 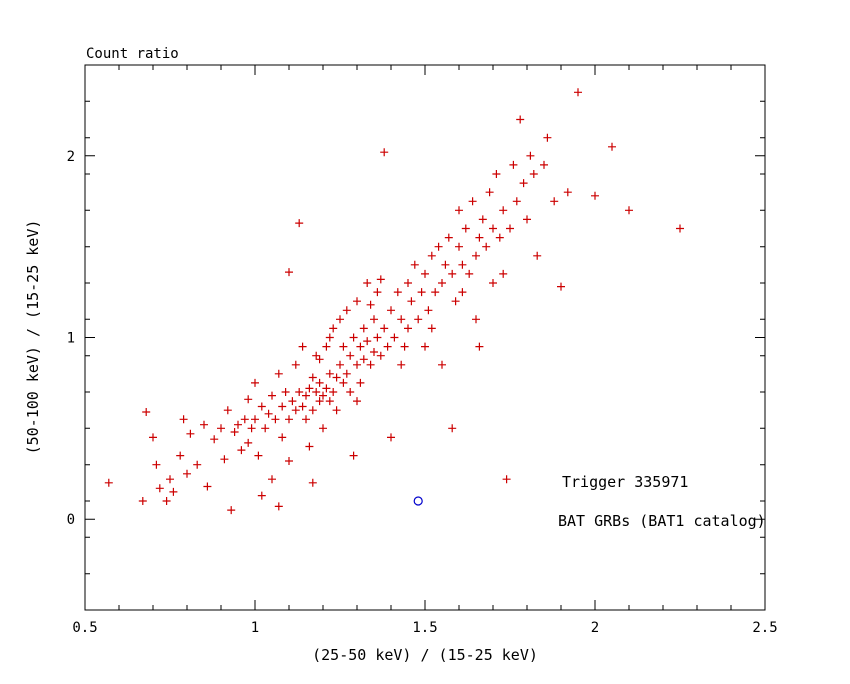 What do you see at coordinates (595, 628) in the screenshot?
I see `x-tick-label: 2` at bounding box center [595, 628].